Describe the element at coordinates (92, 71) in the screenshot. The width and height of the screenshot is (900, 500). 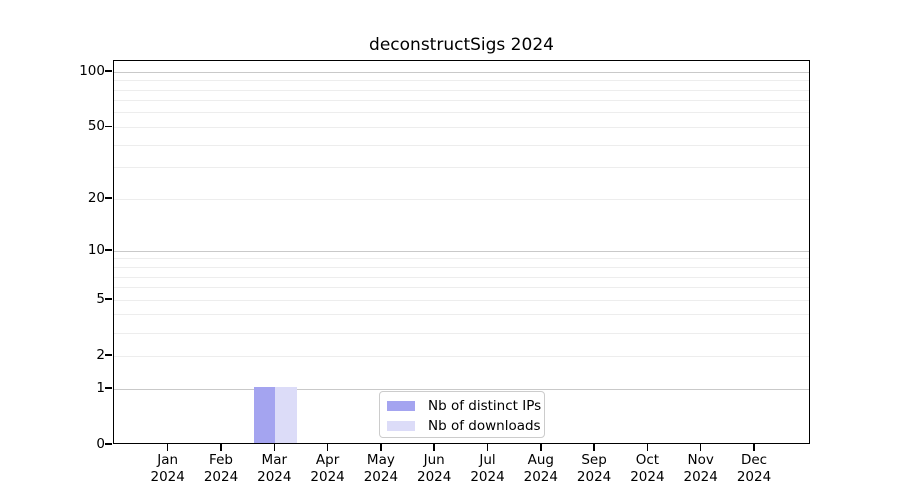
I see `y-tick-label: 100` at that location.